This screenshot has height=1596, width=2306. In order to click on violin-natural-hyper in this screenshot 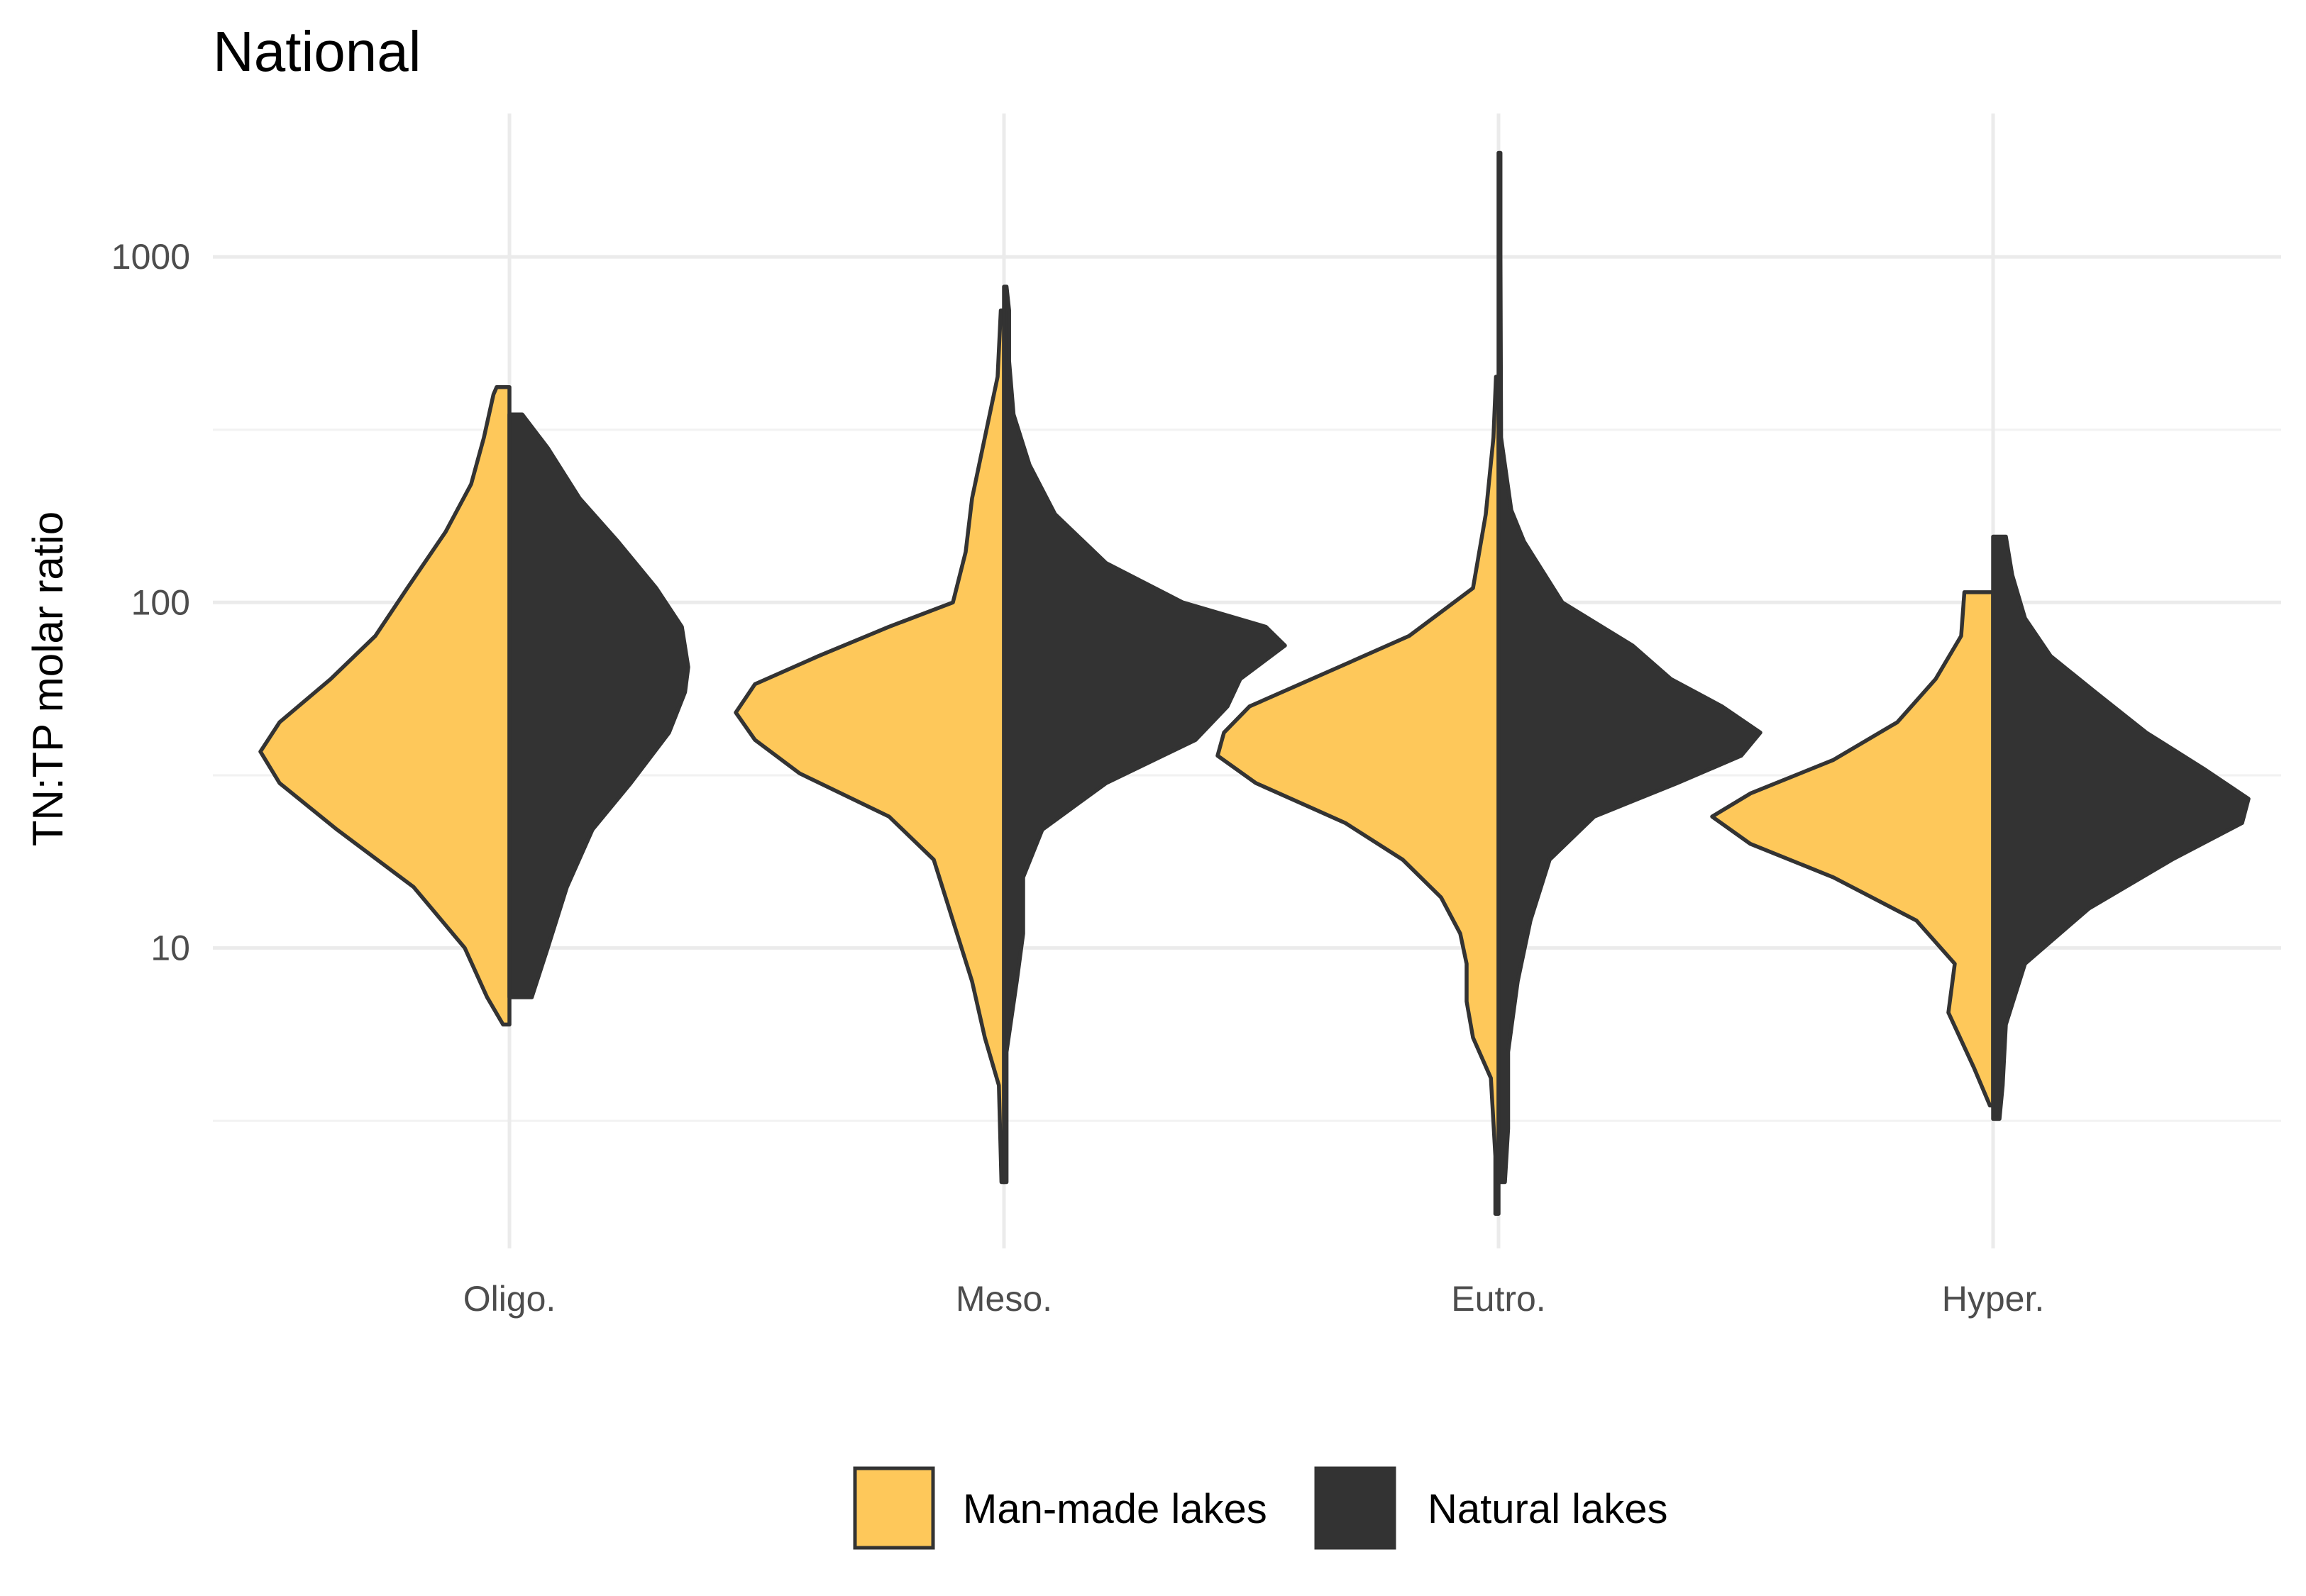, I will do `click(2121, 828)`.